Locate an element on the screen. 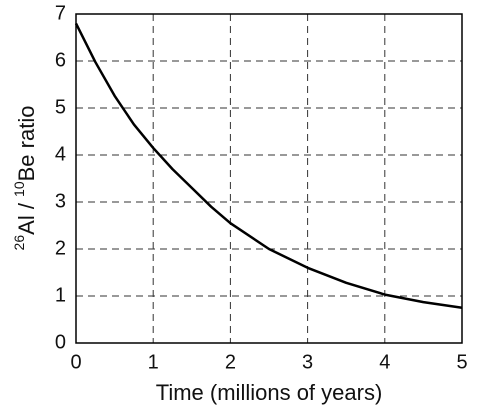 Image resolution: width=480 pixels, height=415 pixels. y-axis-label-part: Be ratio is located at coordinates (26, 144).